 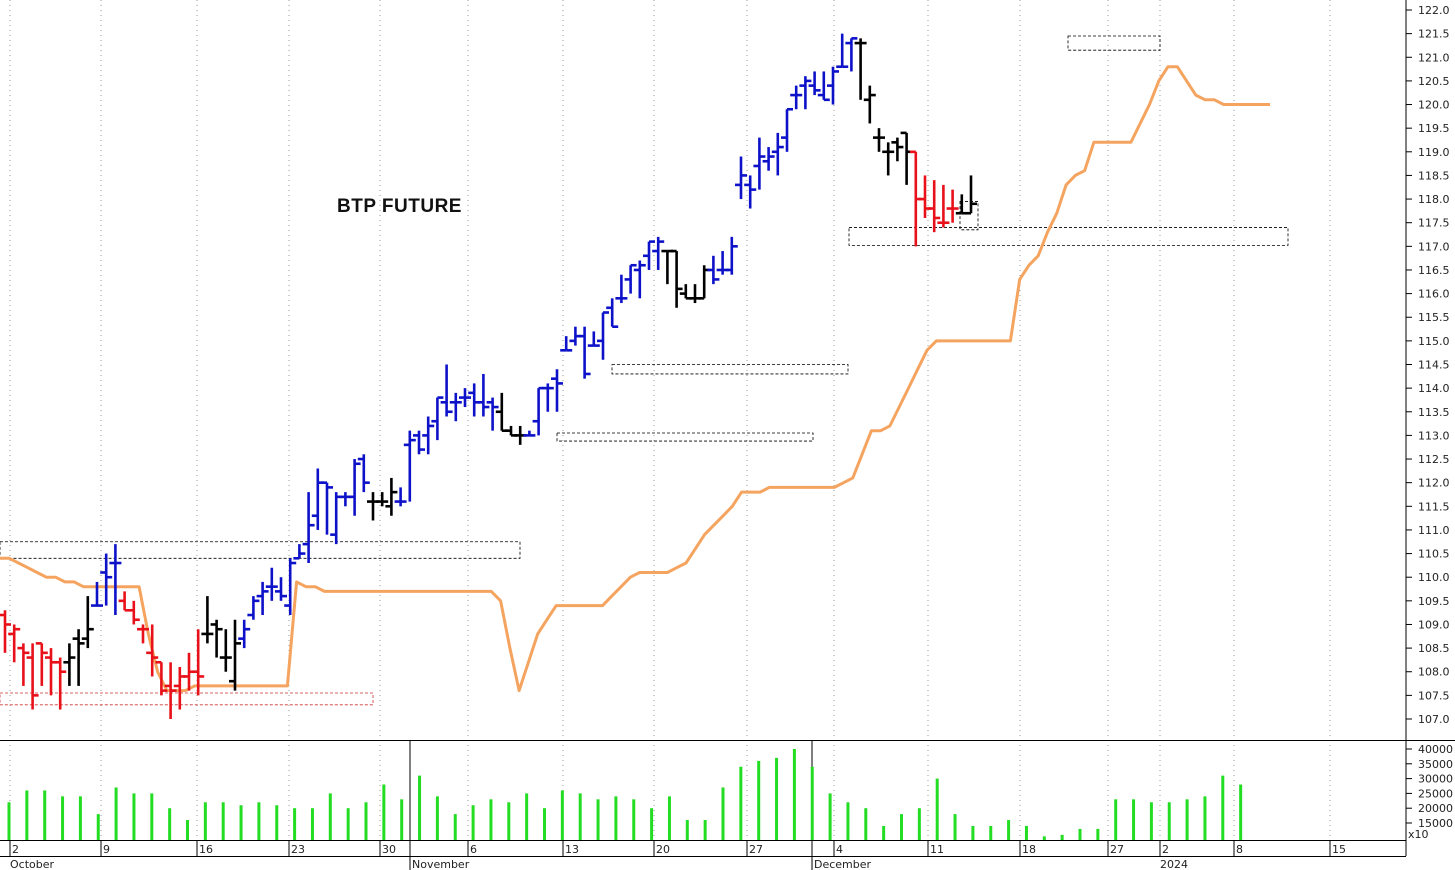 What do you see at coordinates (106, 849) in the screenshot?
I see `x-day-label: 9` at bounding box center [106, 849].